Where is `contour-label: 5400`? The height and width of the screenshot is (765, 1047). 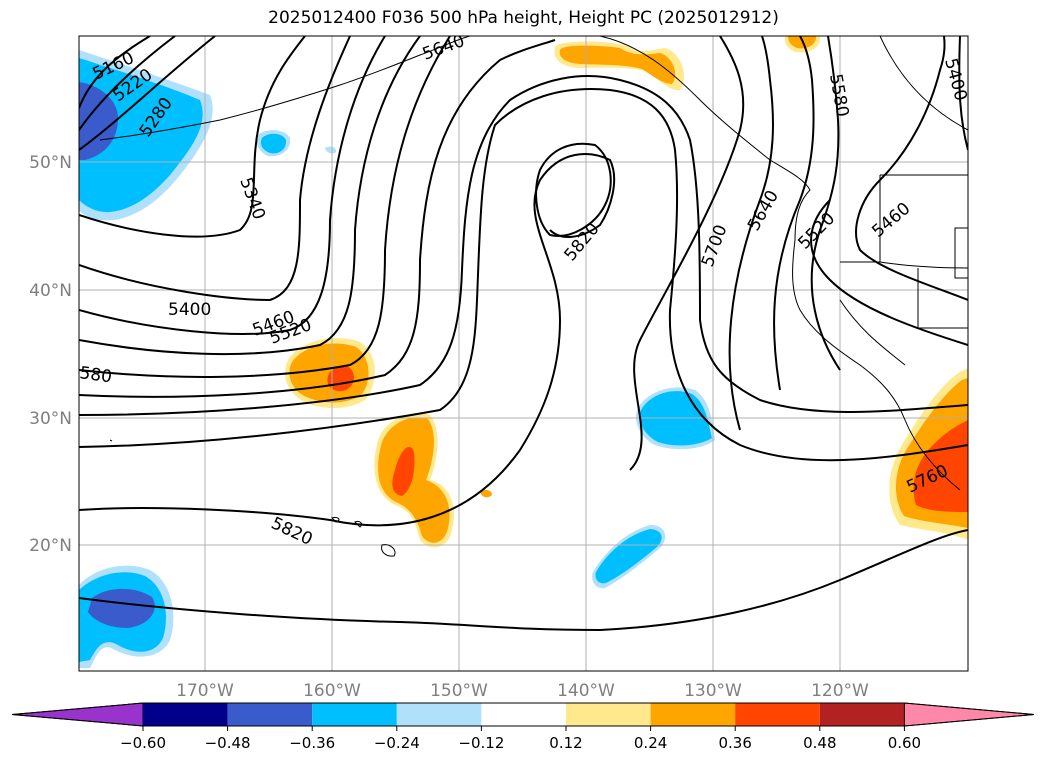
contour-label: 5400 is located at coordinates (189, 310).